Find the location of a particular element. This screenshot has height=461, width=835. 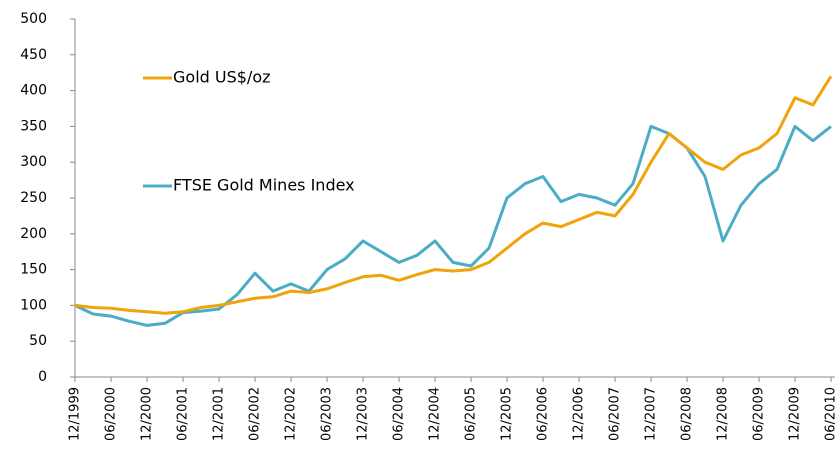

x-tick-label: 12/2008 is located at coordinates (723, 414).